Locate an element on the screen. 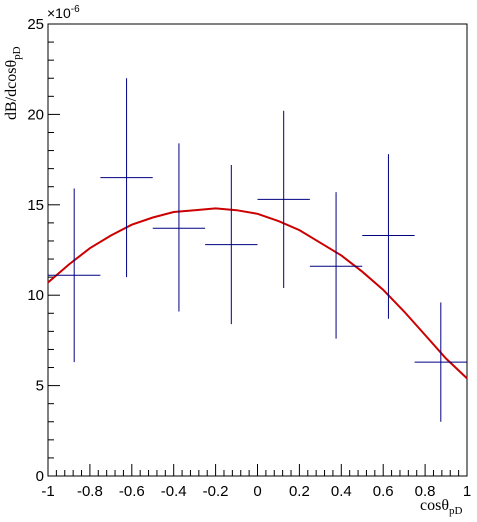 This screenshot has height=522, width=477. x-tick-label: 0.4 is located at coordinates (341, 491).